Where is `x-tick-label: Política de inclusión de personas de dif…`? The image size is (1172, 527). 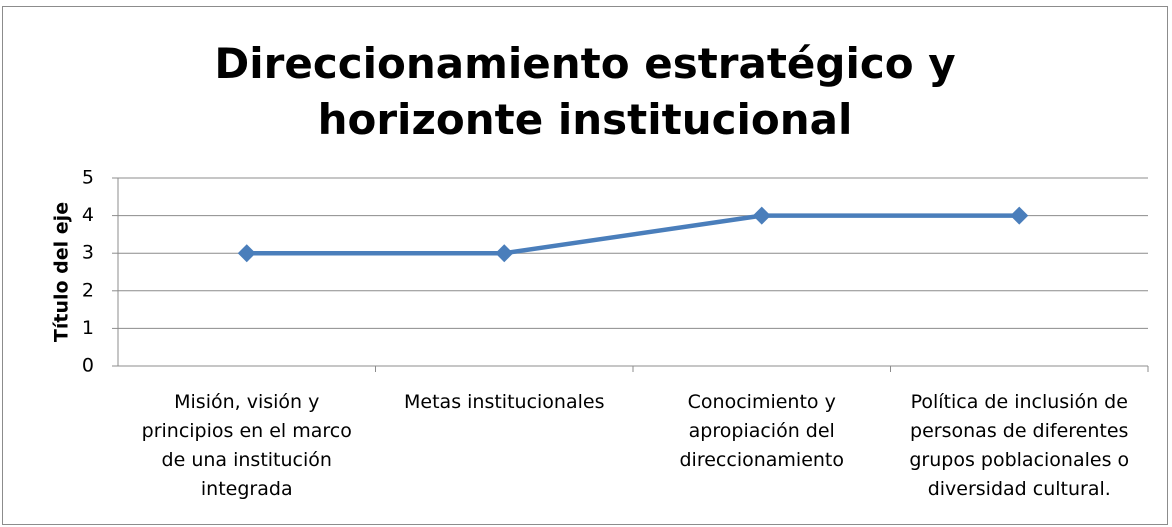
x-tick-label: Política de inclusión de personas de dif… is located at coordinates (1019, 445).